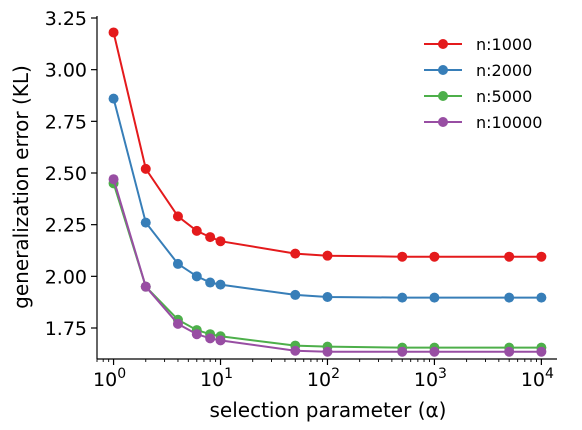 The image size is (582, 430). I want to click on legend-item: n:5000, so click(478, 96).